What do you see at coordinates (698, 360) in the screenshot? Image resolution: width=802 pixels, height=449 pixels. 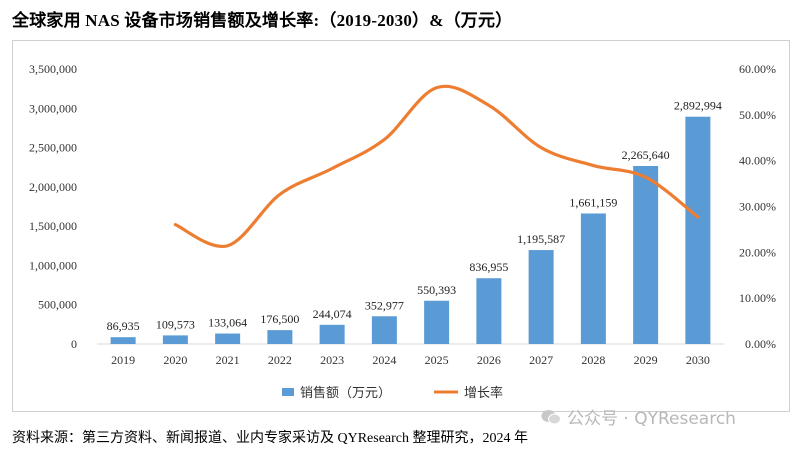 I see `x-tick-label: 2030` at bounding box center [698, 360].